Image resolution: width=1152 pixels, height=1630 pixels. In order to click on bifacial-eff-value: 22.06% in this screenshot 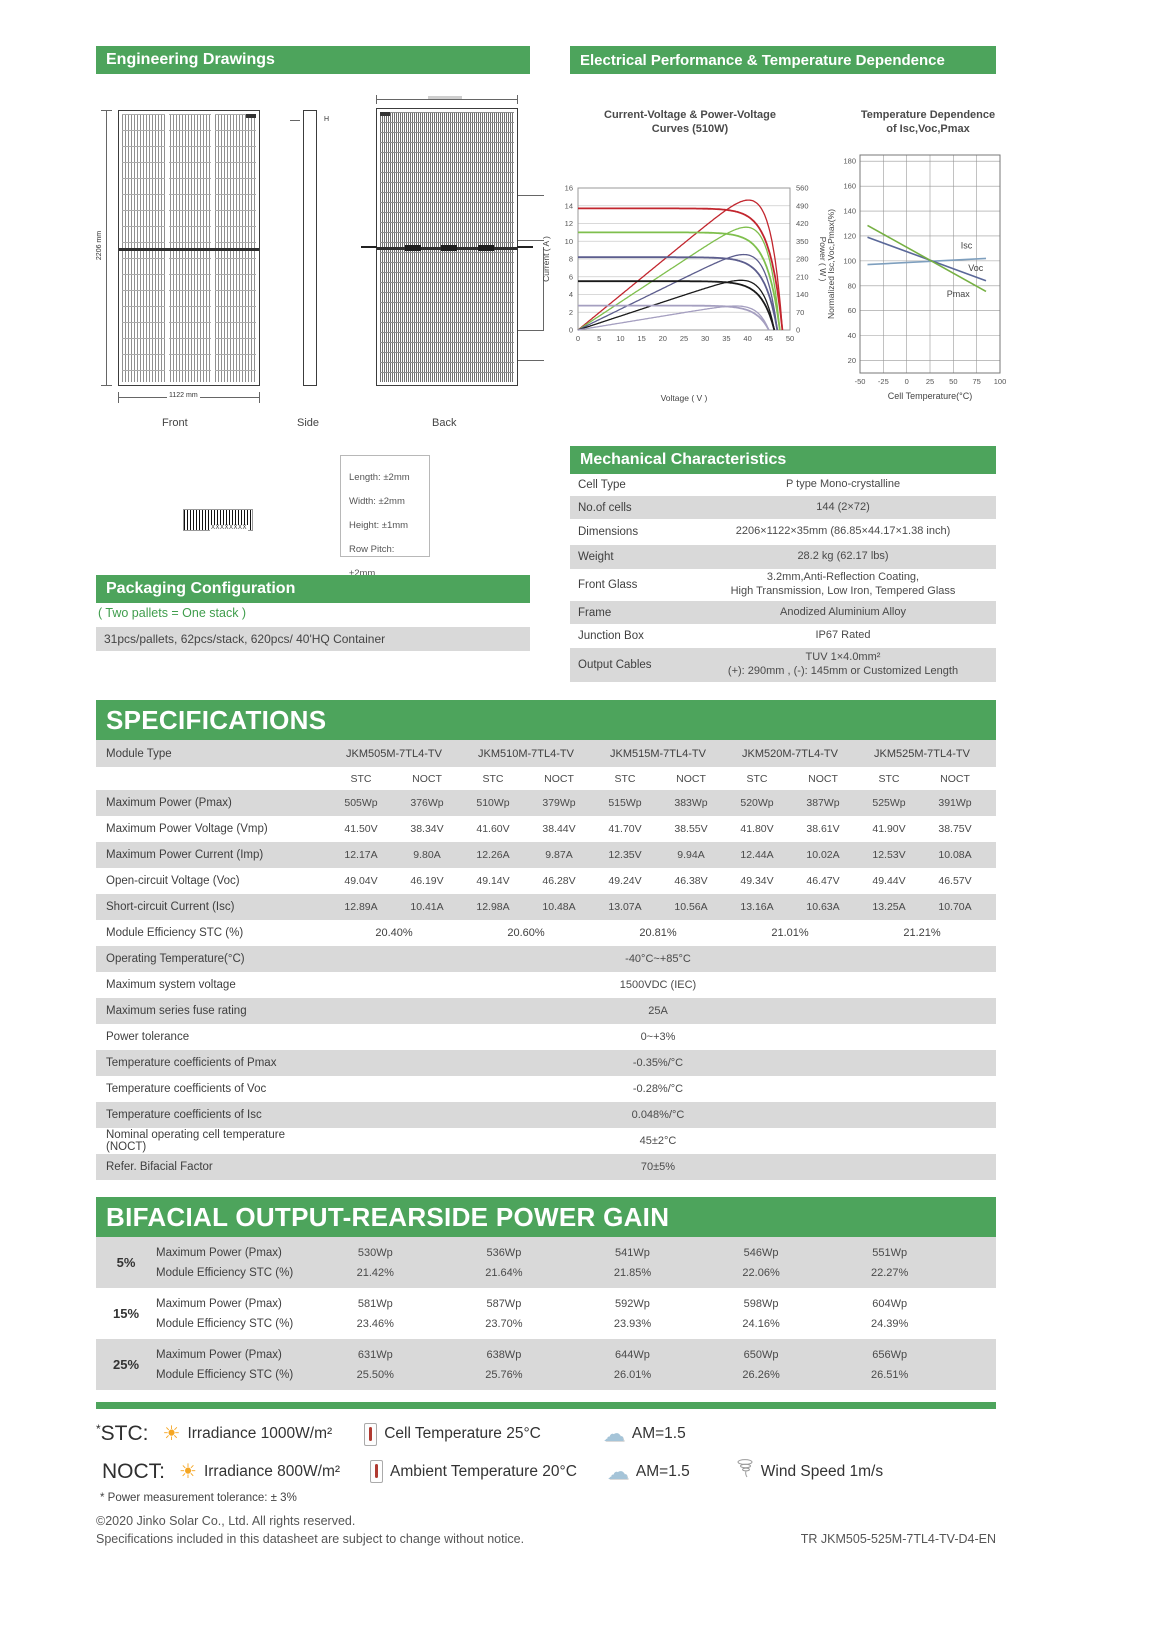, I will do `click(761, 1272)`.